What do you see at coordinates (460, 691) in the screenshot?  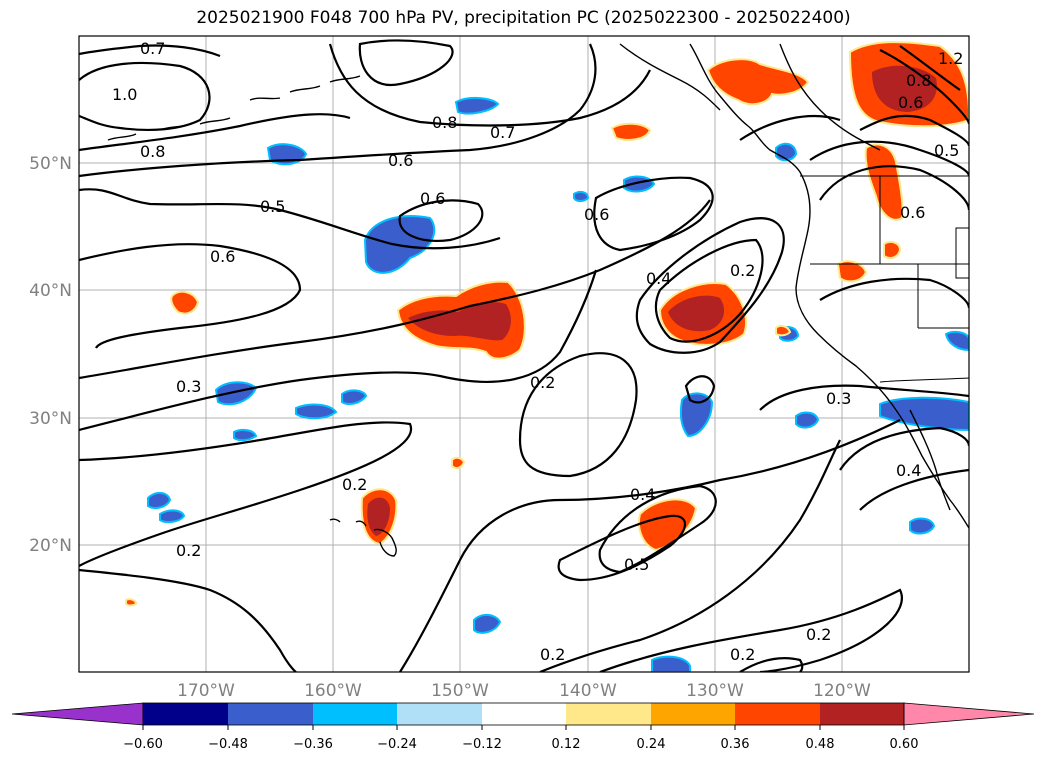 I see `lon-label: 150°W` at bounding box center [460, 691].